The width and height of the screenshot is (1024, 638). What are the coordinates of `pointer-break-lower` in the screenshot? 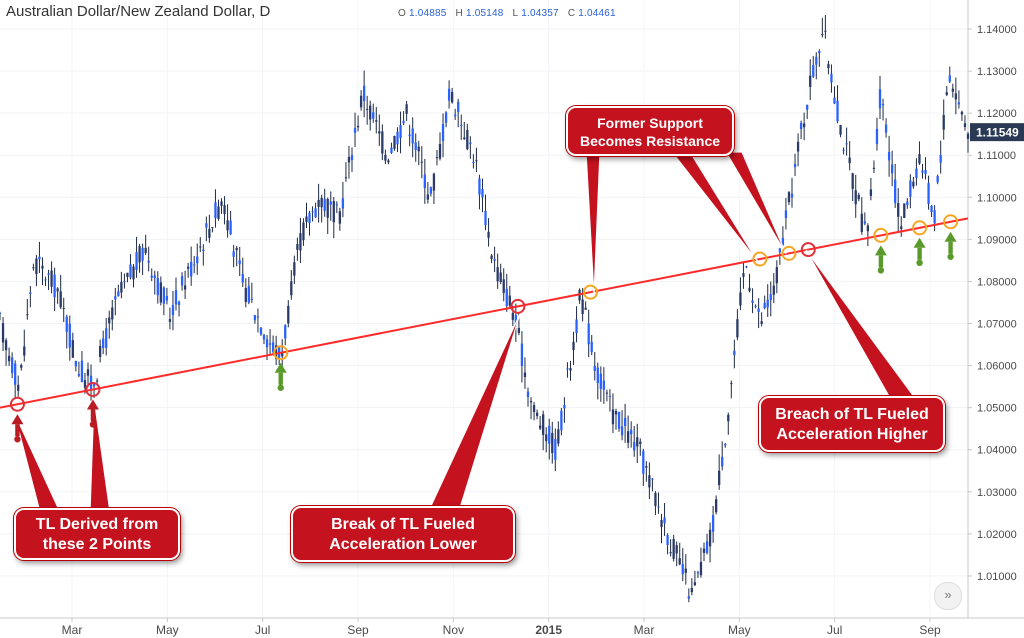 It's located at (475, 411).